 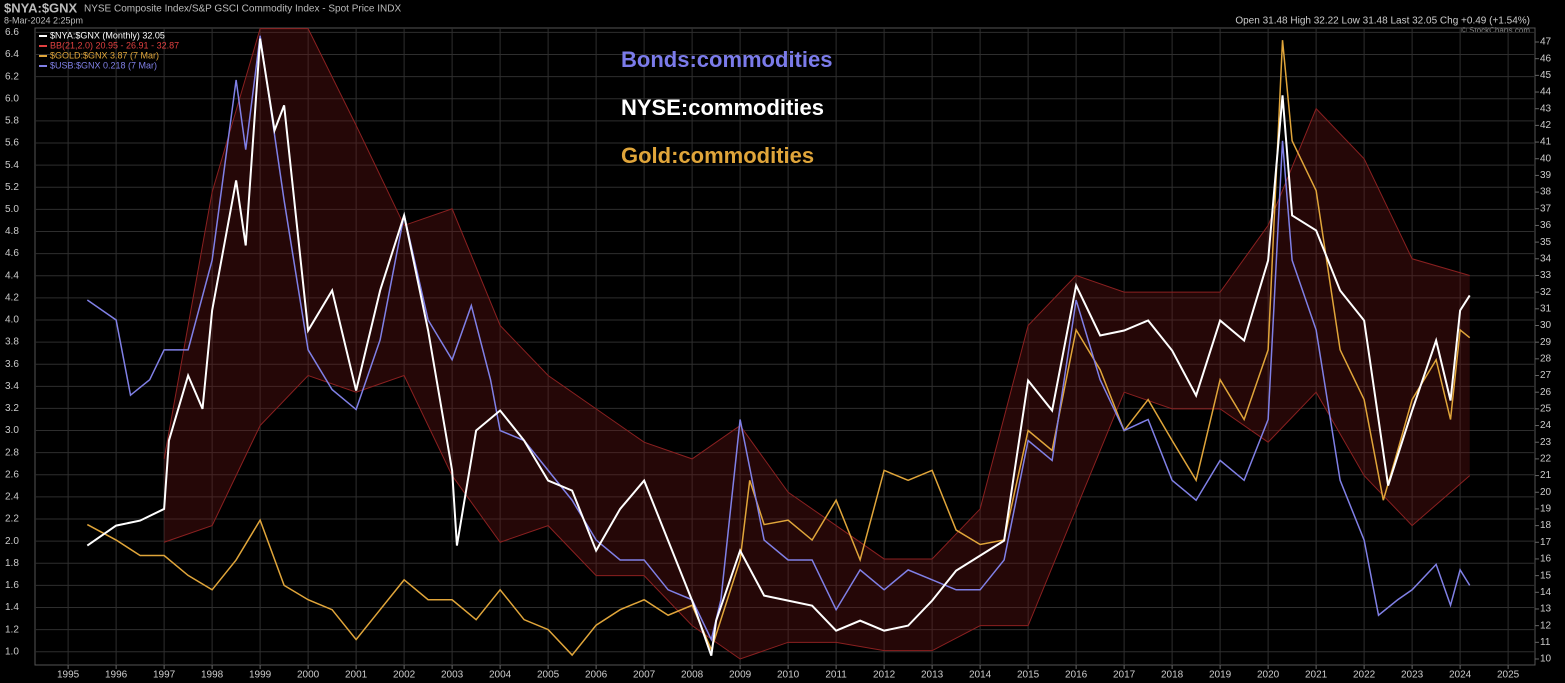 What do you see at coordinates (932, 675) in the screenshot?
I see `x-tick-label: 2013` at bounding box center [932, 675].